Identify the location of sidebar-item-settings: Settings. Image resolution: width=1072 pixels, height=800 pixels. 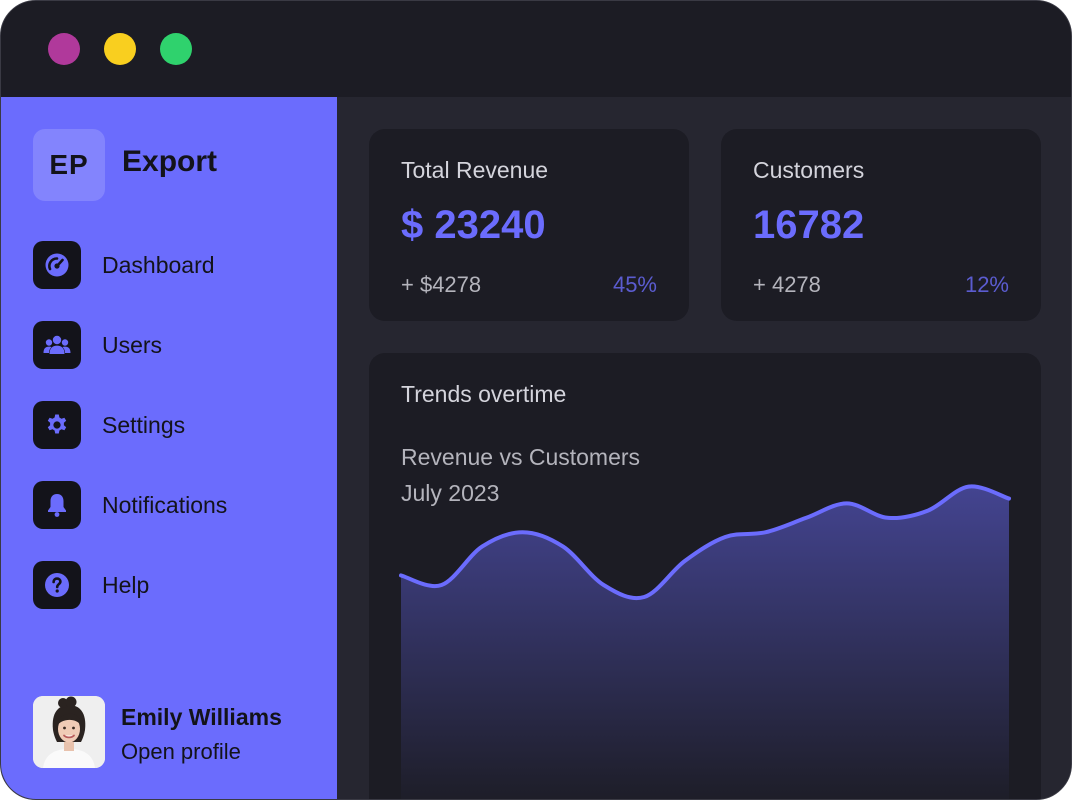
(173, 425).